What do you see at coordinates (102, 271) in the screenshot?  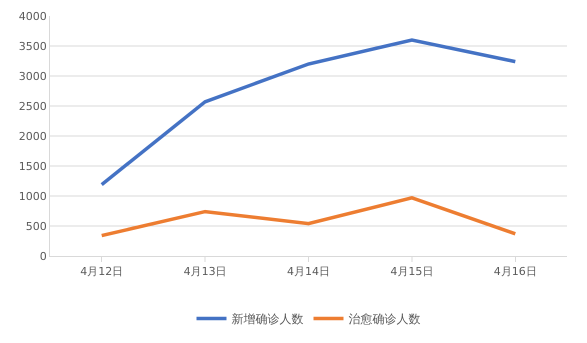 I see `x-tick-label: 4月12日` at bounding box center [102, 271].